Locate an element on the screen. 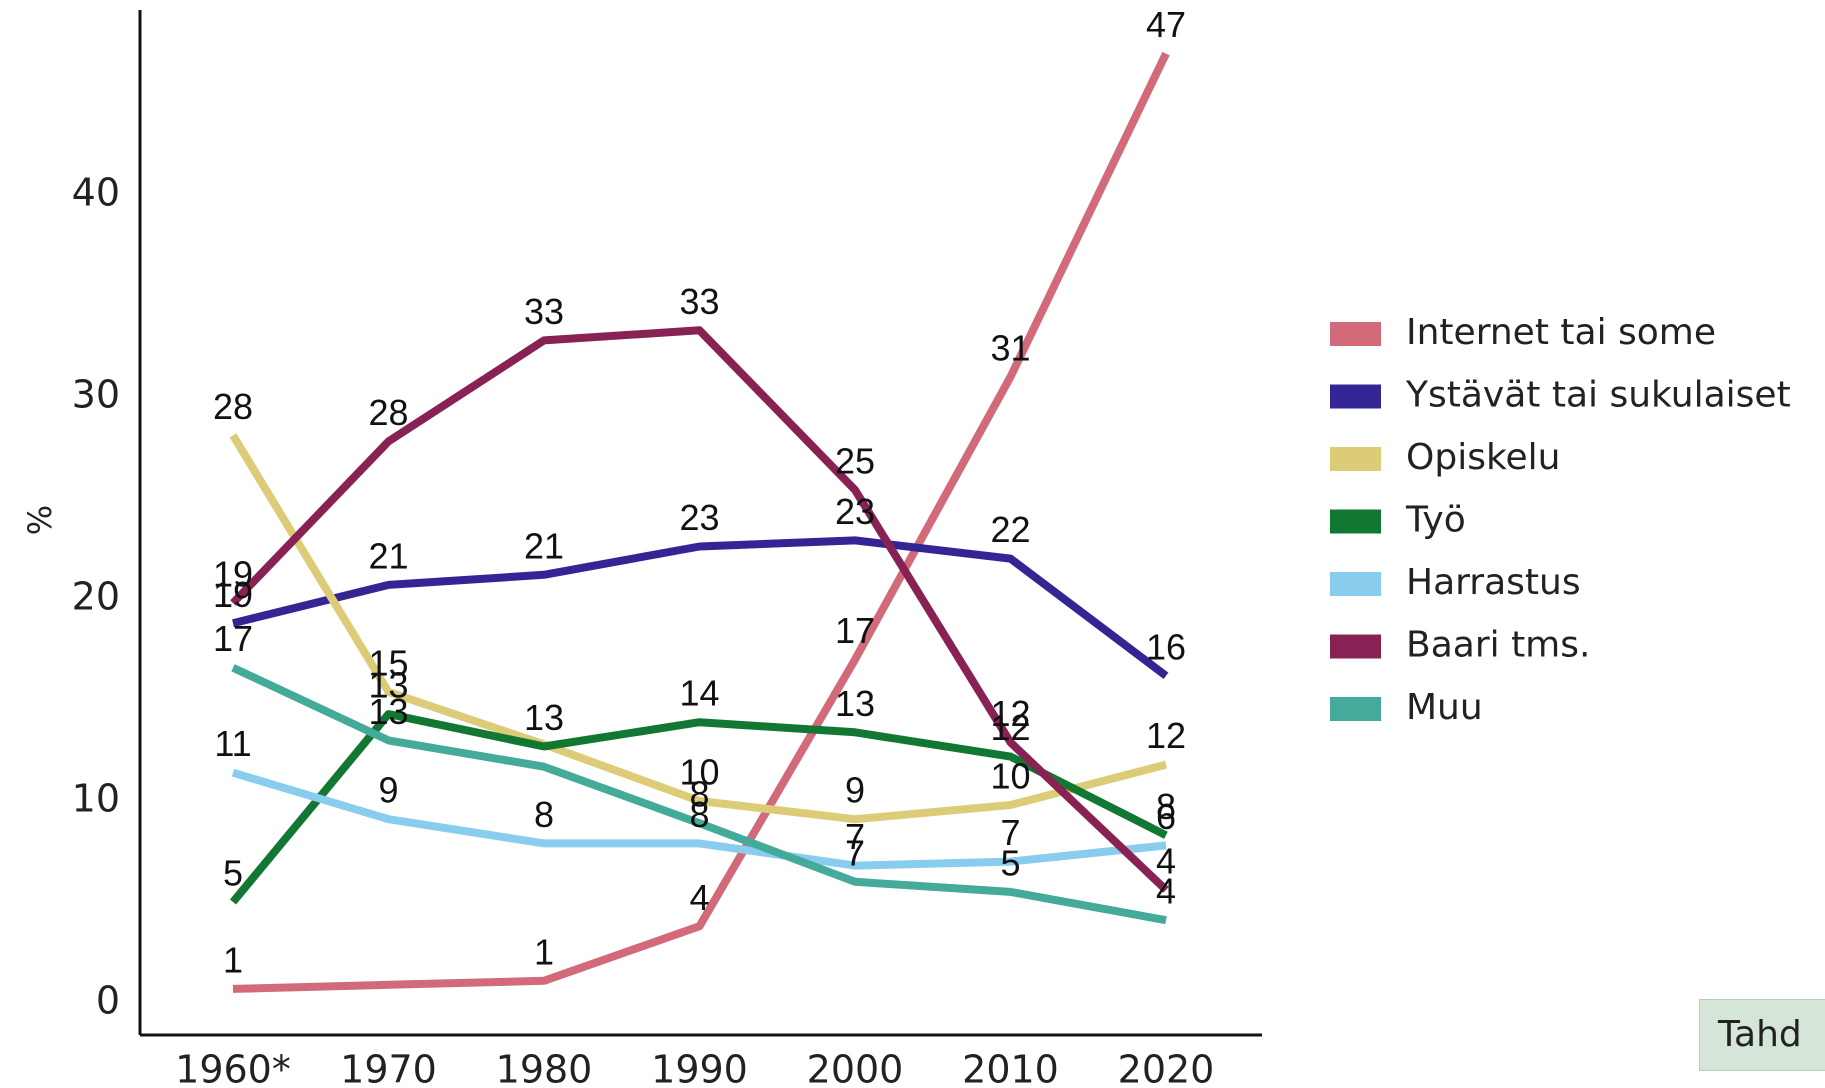  data-label-s6-p3: 8 is located at coordinates (699, 794).